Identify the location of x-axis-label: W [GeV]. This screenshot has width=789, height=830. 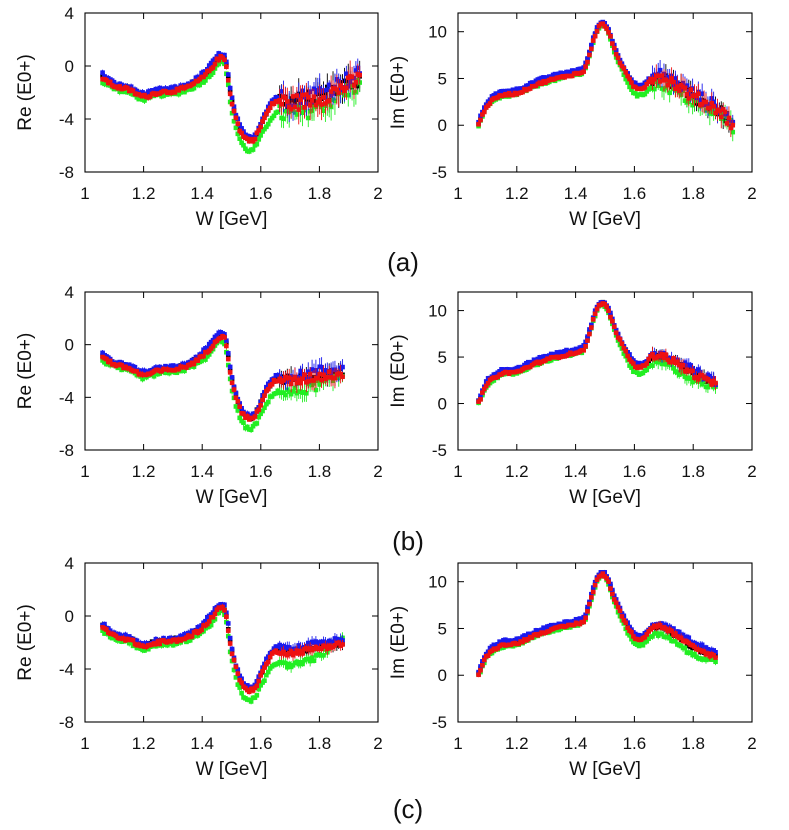
(605, 219).